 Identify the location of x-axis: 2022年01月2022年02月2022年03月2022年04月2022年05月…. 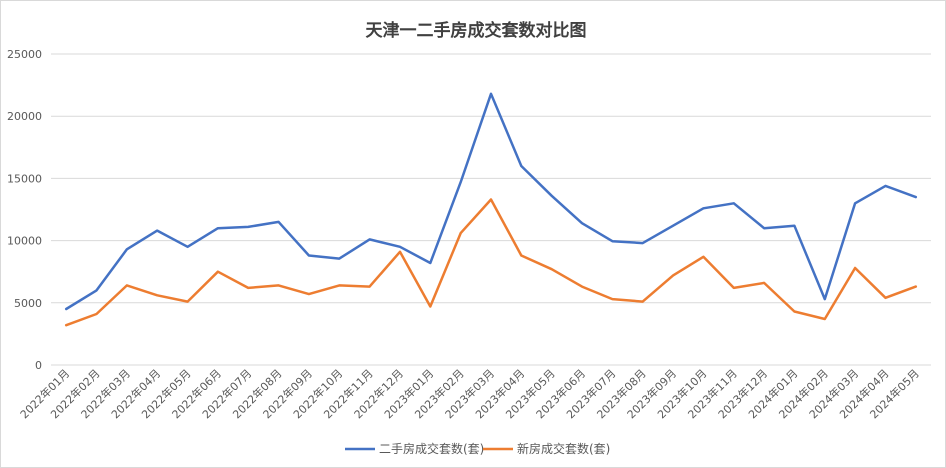
(469, 393).